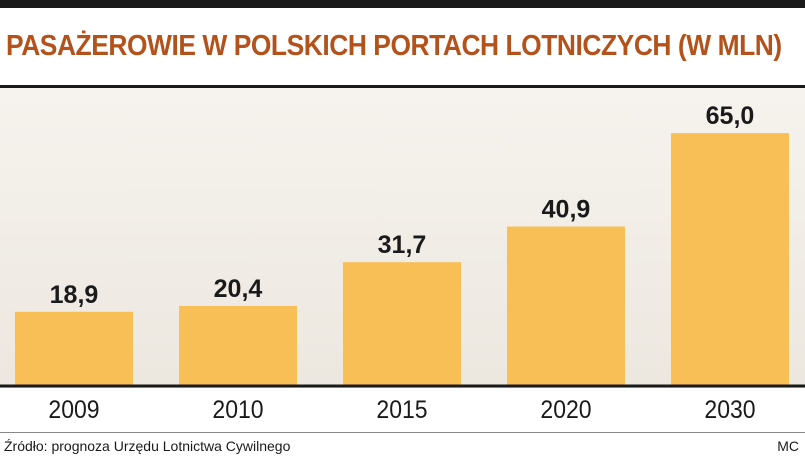  I want to click on value-label-2015: 31,7, so click(402, 245).